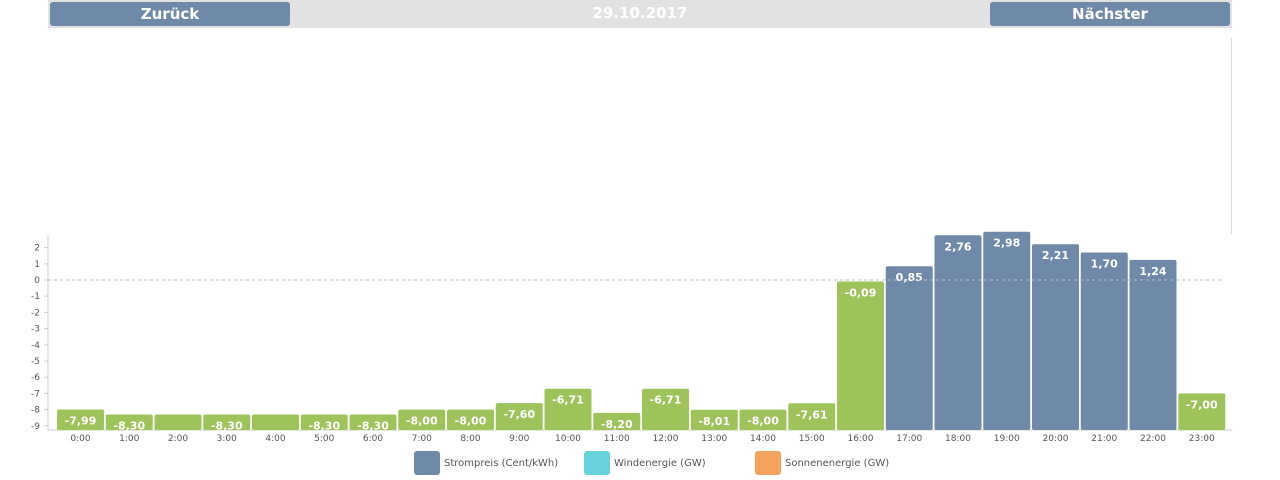  I want to click on legend-swatch-solar, so click(768, 463).